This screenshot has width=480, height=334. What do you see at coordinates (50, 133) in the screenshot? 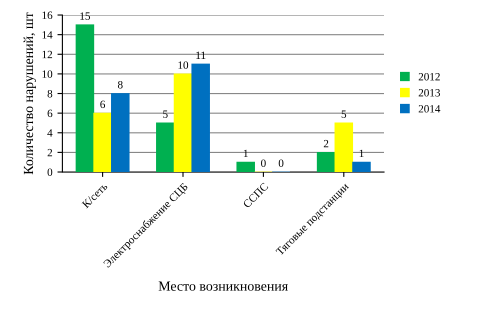
I see `y-tick-label: 4` at bounding box center [50, 133].